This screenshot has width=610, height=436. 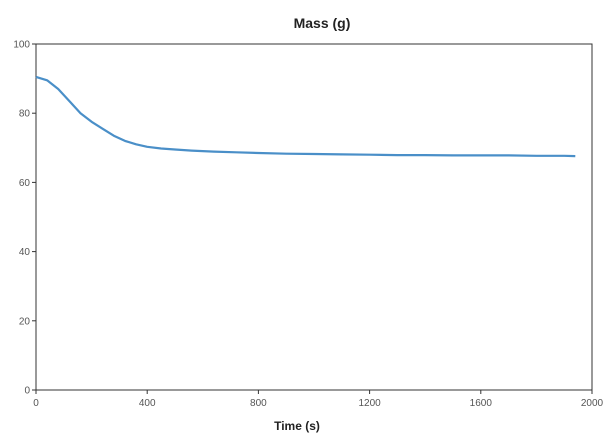 What do you see at coordinates (25, 252) in the screenshot?
I see `y-tick-label: 40` at bounding box center [25, 252].